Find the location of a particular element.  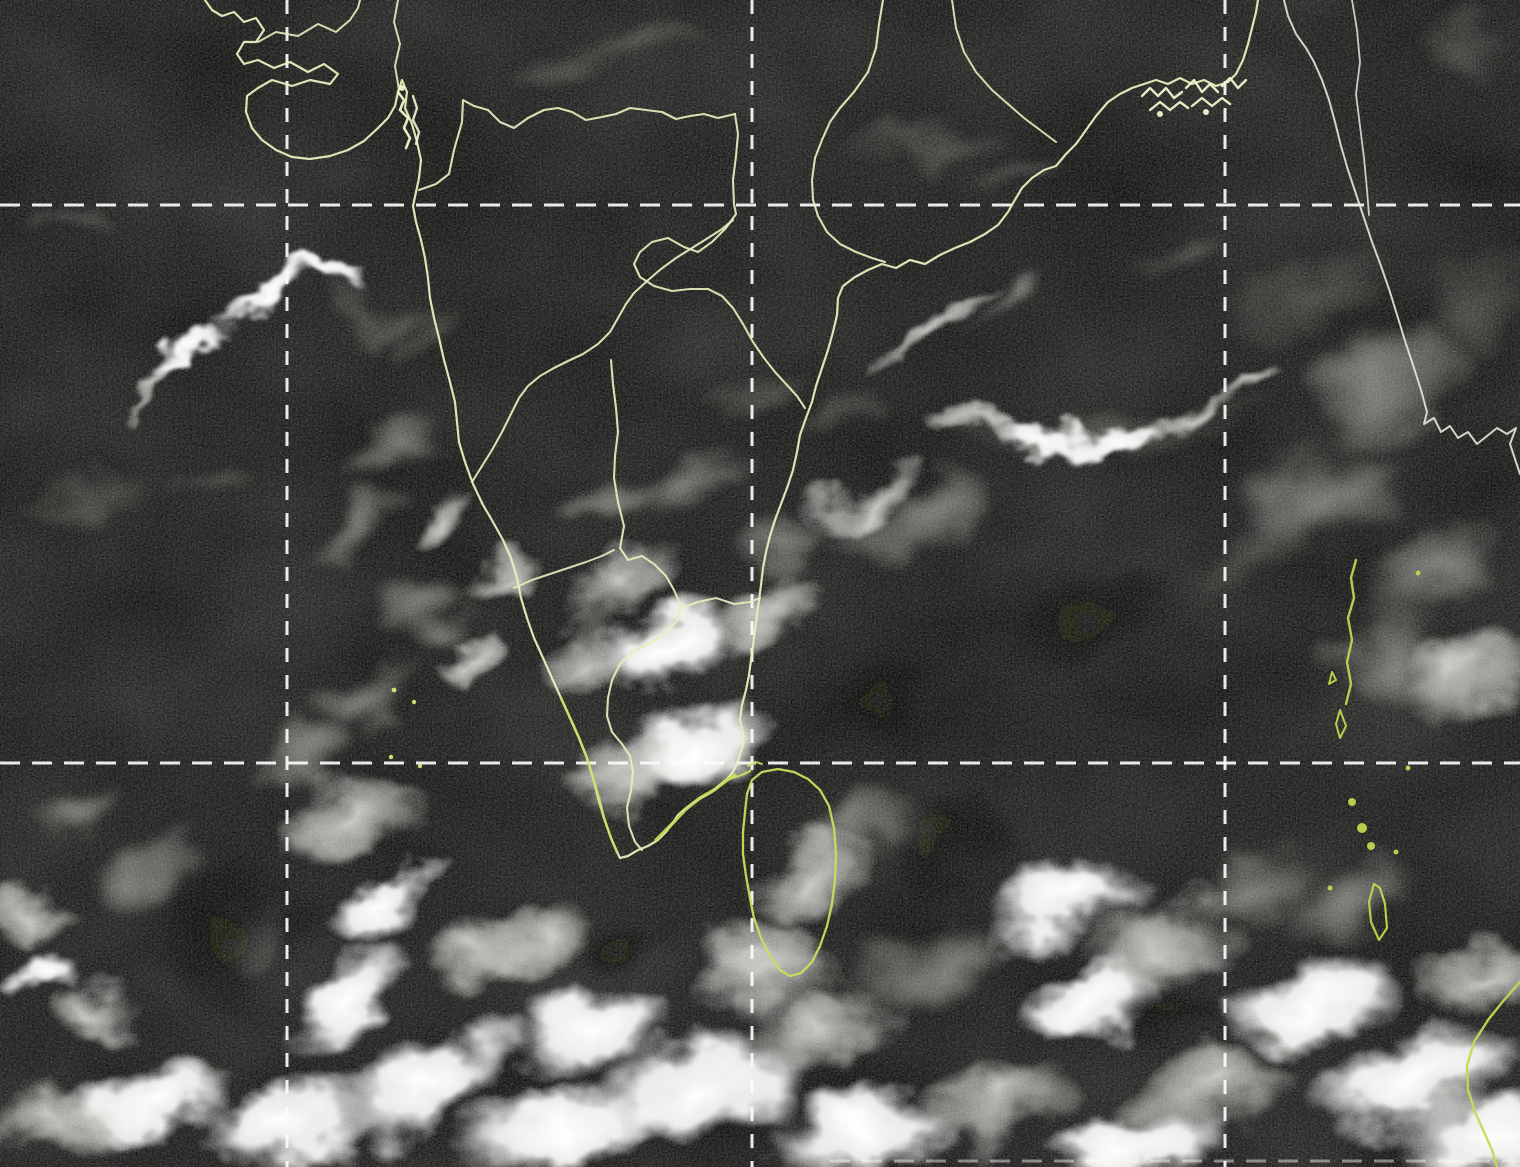

outline-andaman-islet-b is located at coordinates (1341, 724).